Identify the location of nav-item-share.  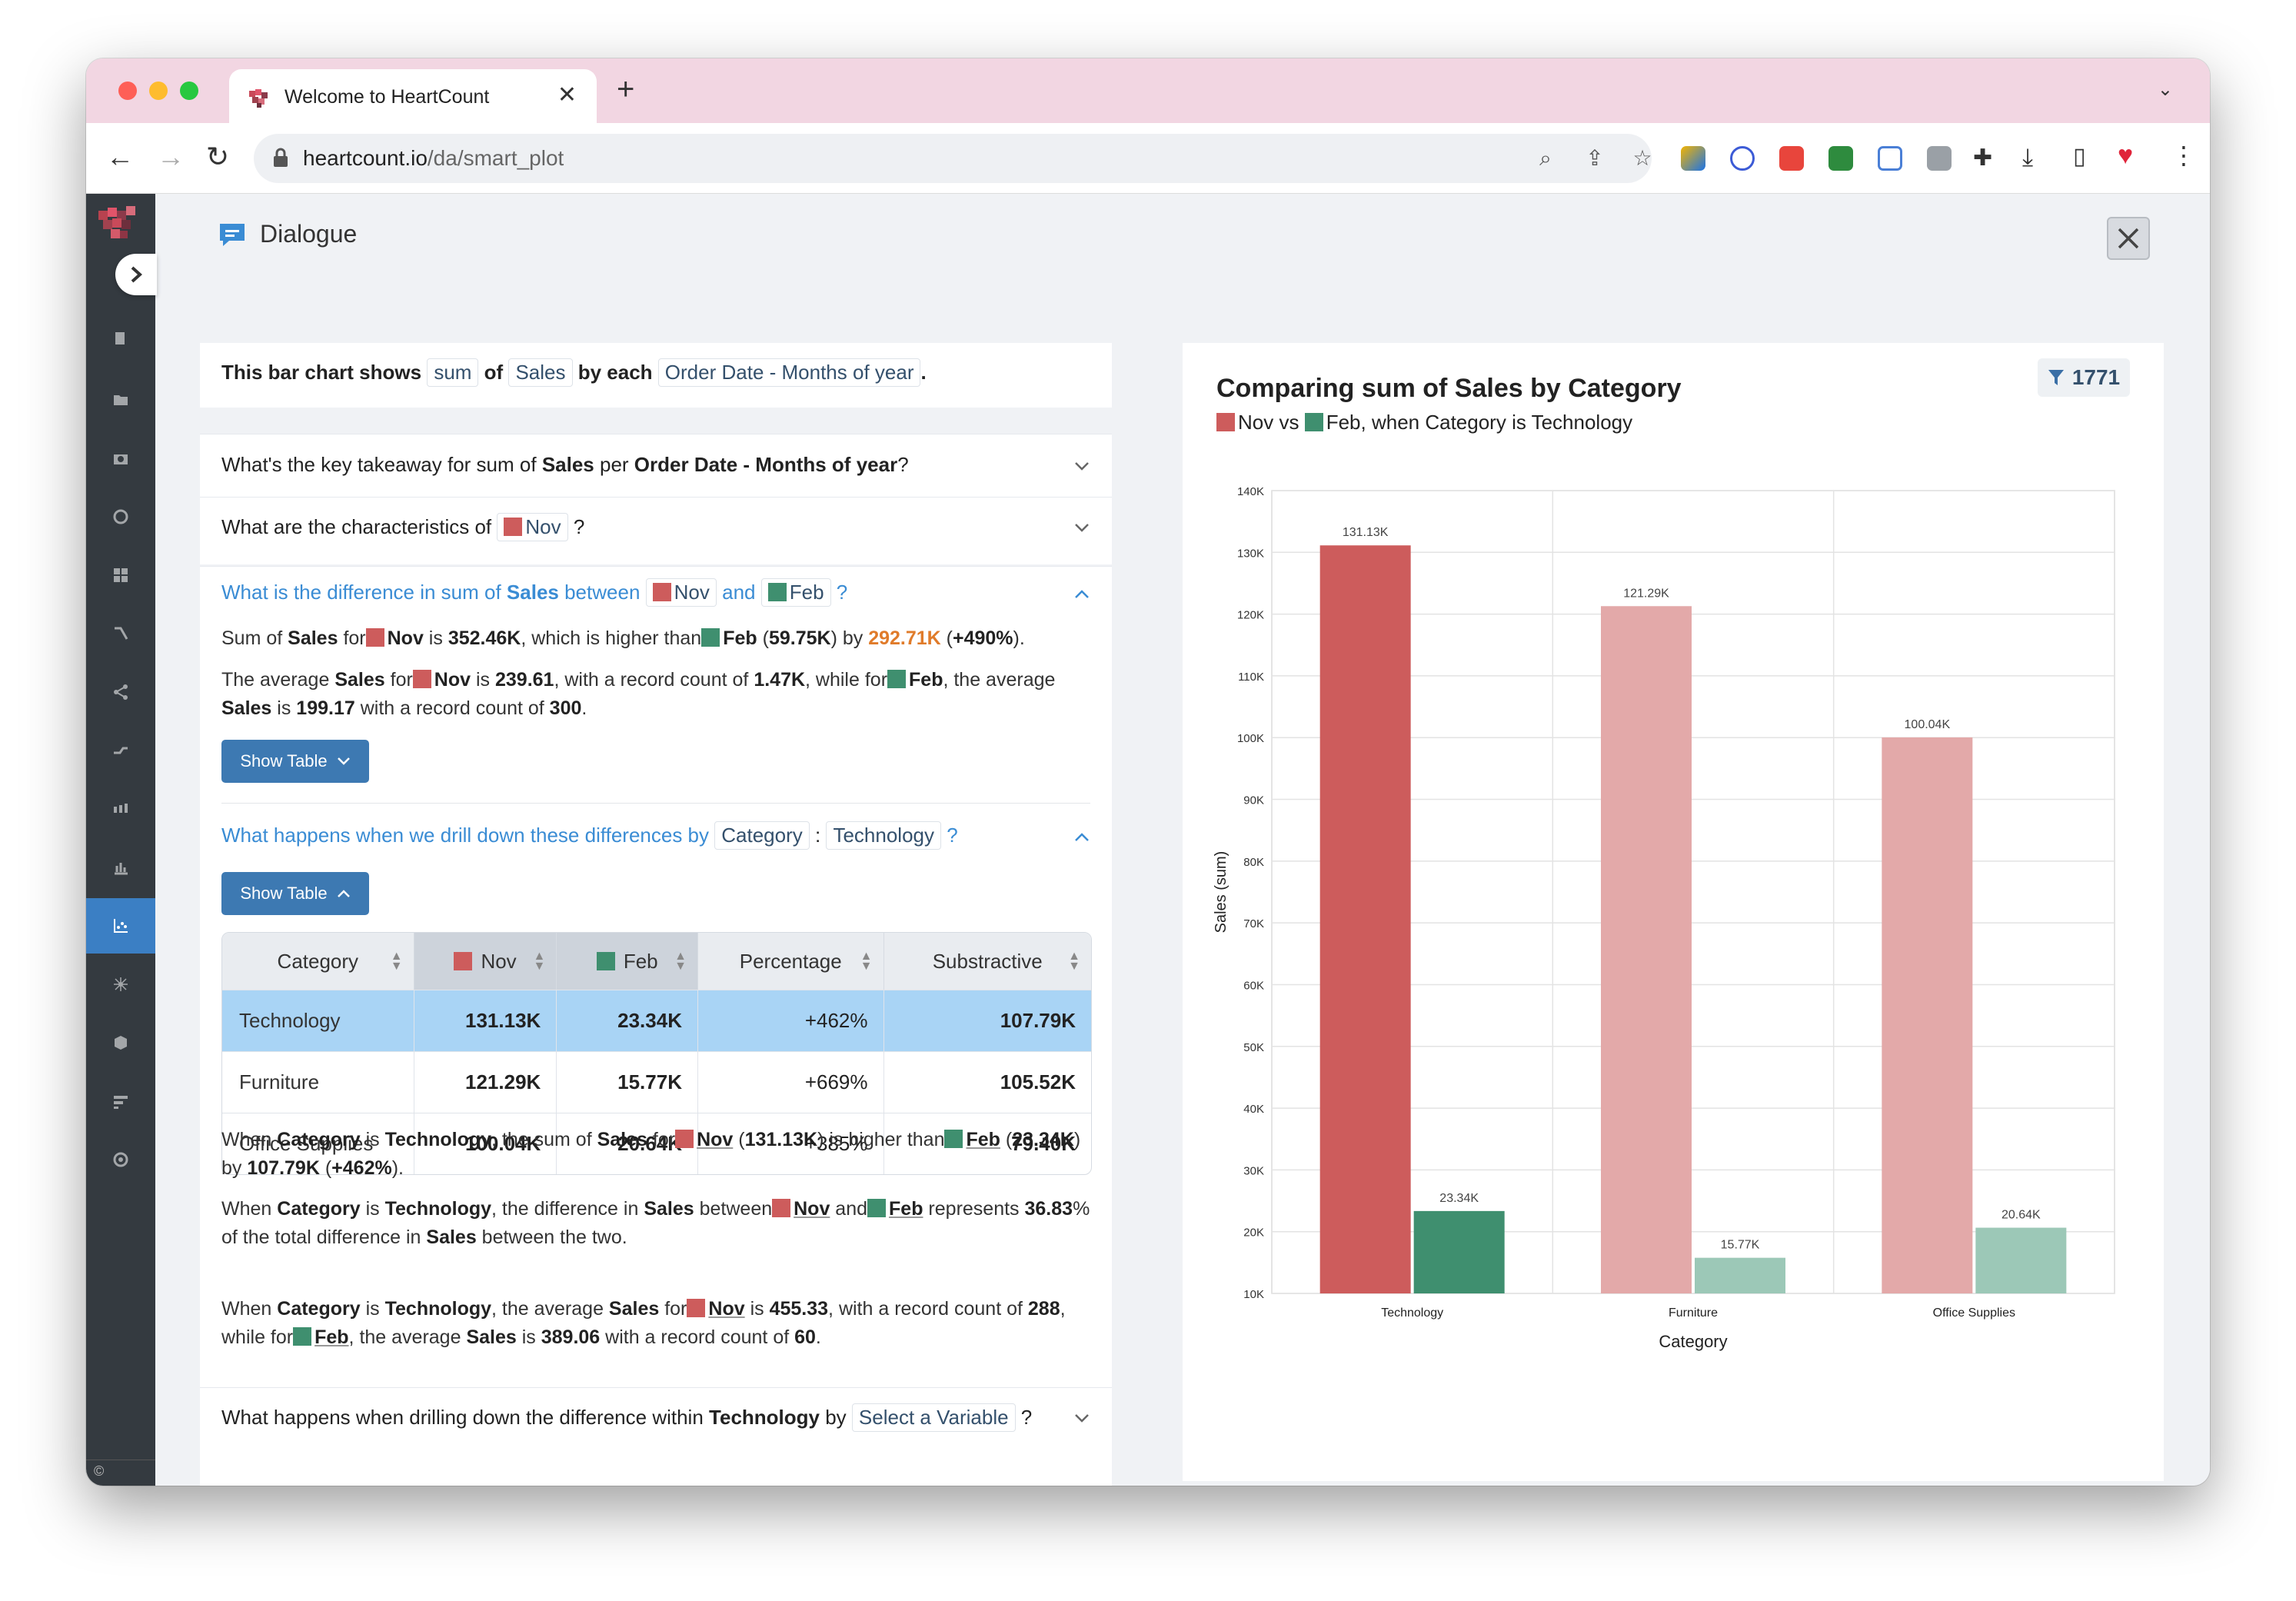
(120, 692).